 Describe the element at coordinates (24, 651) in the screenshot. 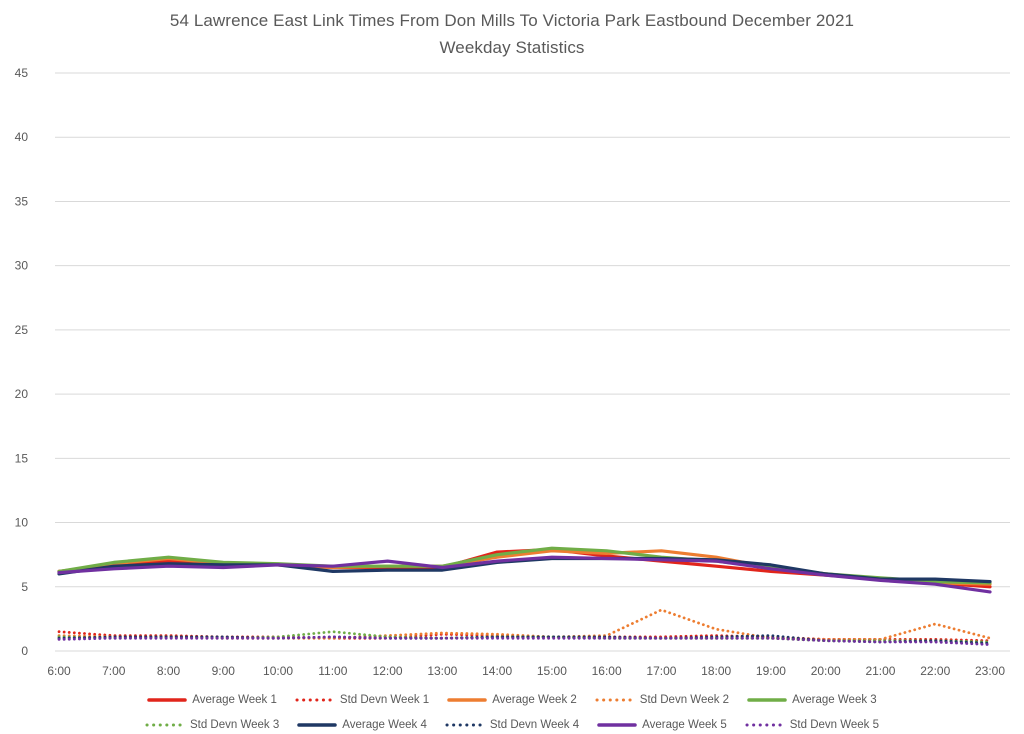

I see `y-tick-label: 0` at that location.